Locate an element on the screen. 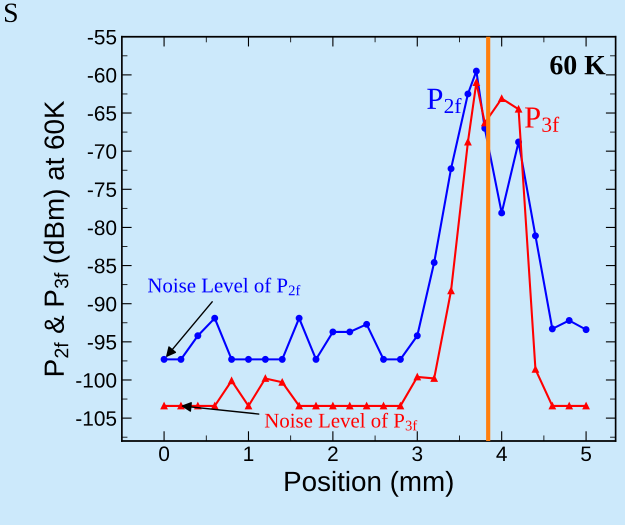 The width and height of the screenshot is (625, 525). x-axis-title: Position (mm) is located at coordinates (369, 483).